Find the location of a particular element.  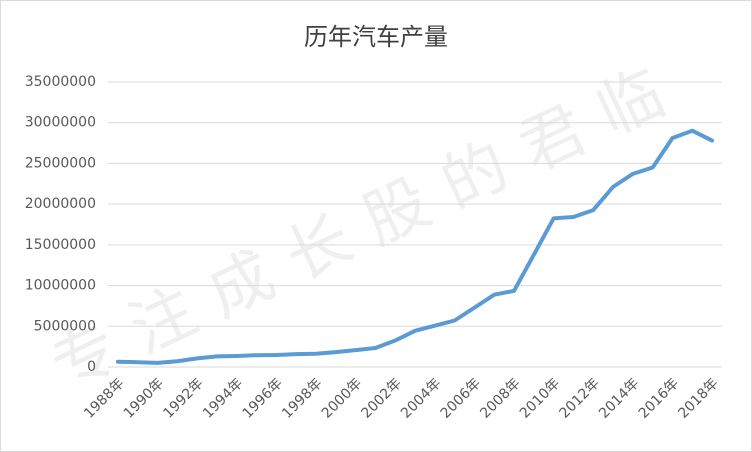

y-tick-label: 20000000 is located at coordinates (60, 204).